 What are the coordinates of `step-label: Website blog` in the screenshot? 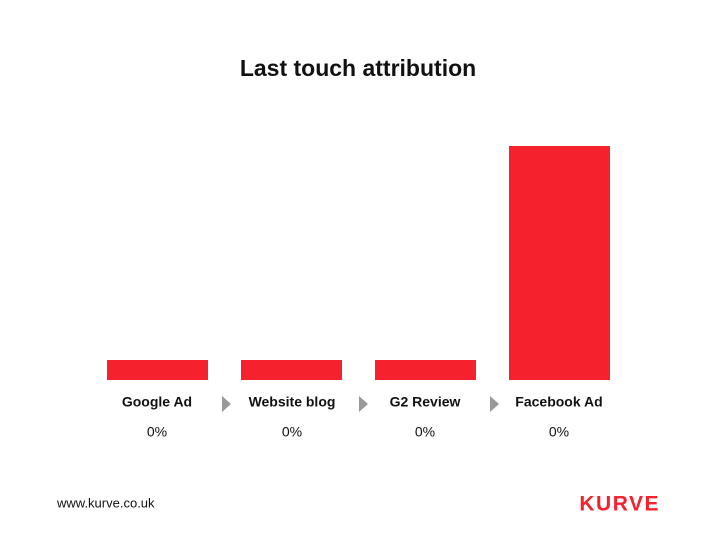 It's located at (292, 402).